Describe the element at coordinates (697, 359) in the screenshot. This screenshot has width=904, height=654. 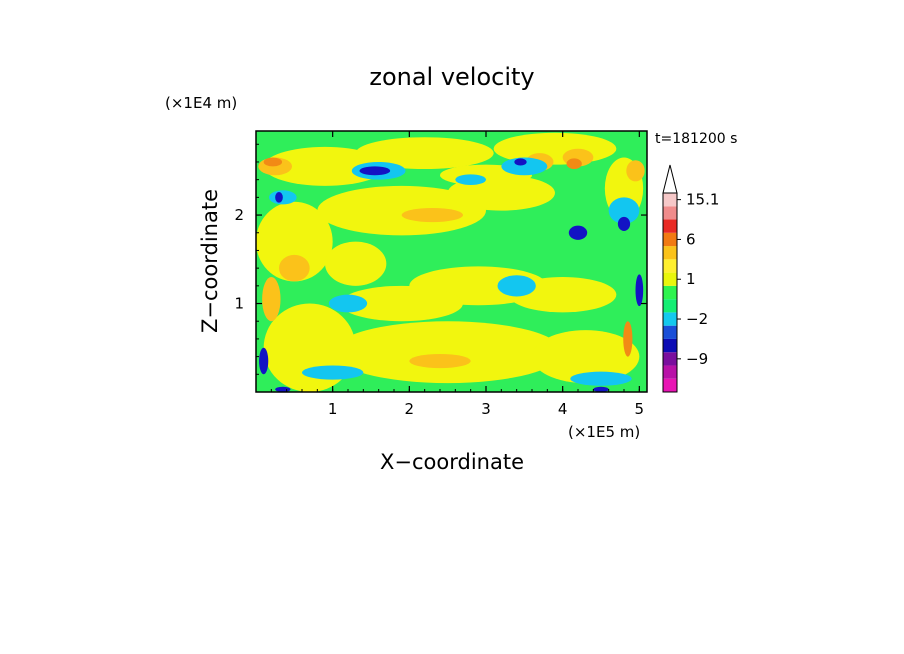
I see `colorbar-label: −9` at that location.